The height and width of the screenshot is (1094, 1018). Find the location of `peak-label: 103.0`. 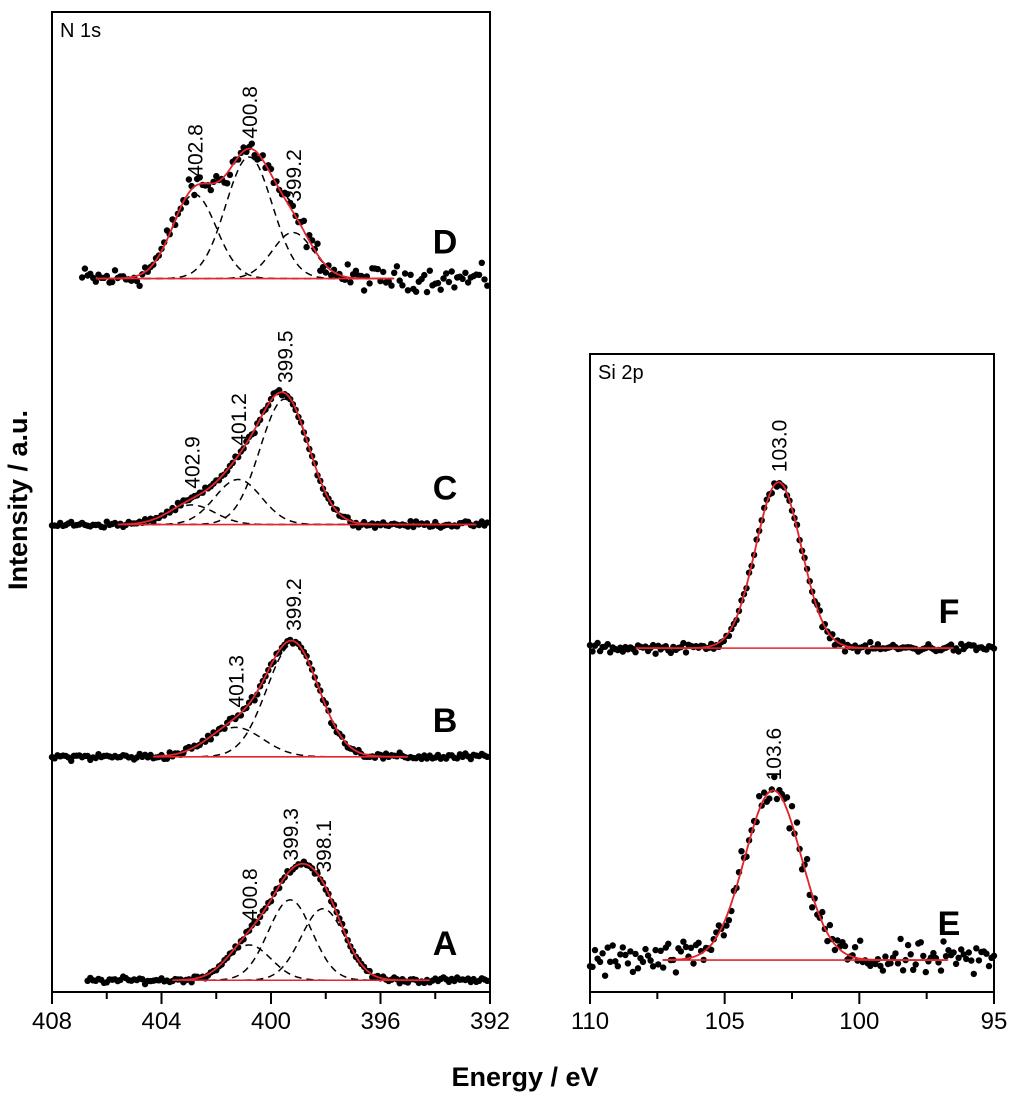

peak-label: 103.0 is located at coordinates (780, 446).